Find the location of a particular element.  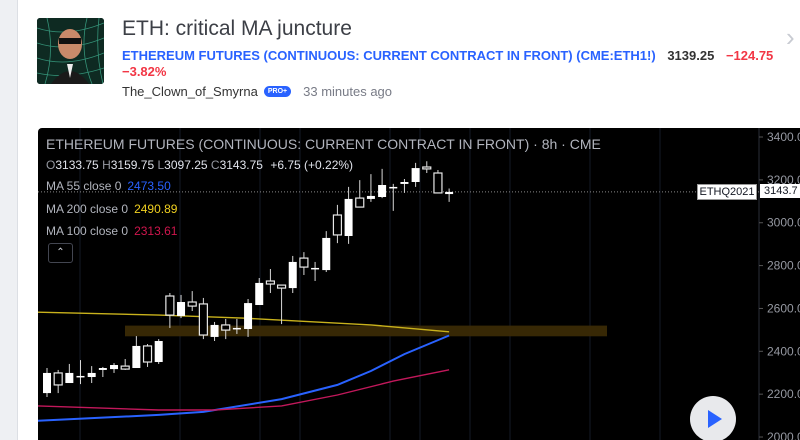

symbol-price: 3139.25 is located at coordinates (691, 55).